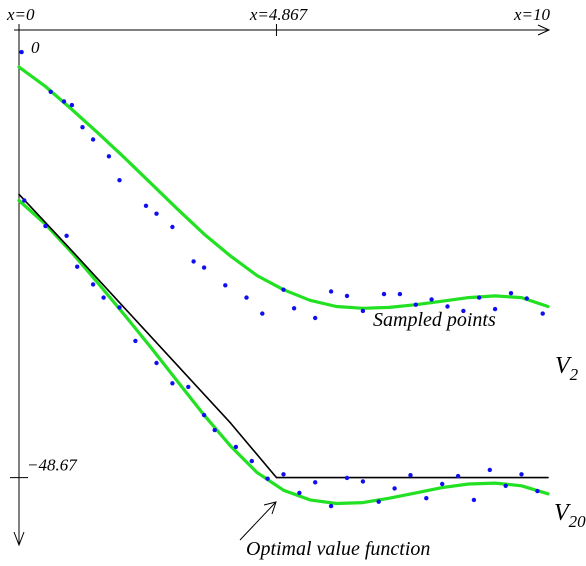 The height and width of the screenshot is (566, 586). What do you see at coordinates (544, 30) in the screenshot?
I see `x-axis-arrowhead` at bounding box center [544, 30].